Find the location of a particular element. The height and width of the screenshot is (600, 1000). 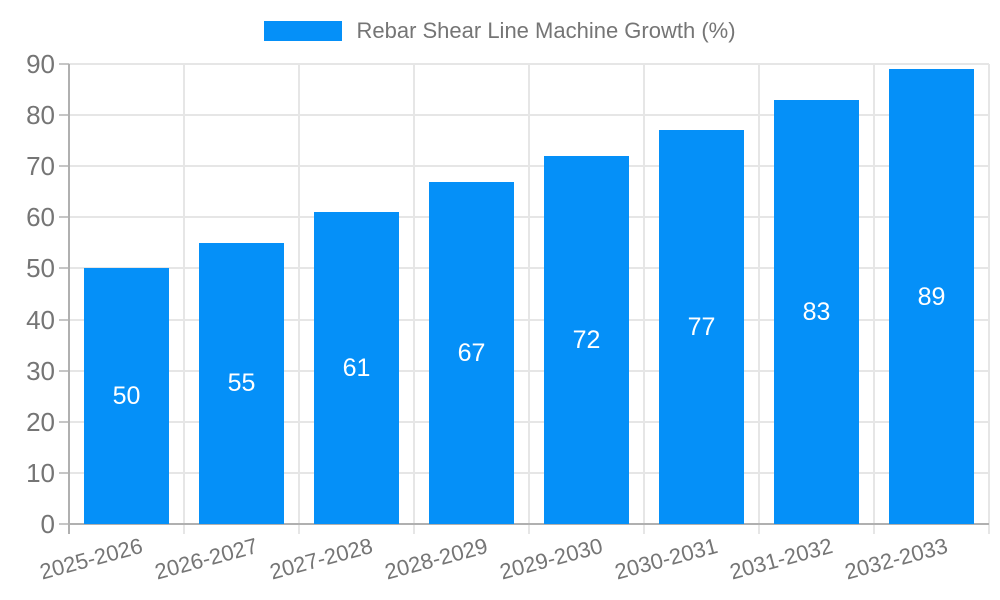

y-axis-tick-label: 70 is located at coordinates (40, 166).